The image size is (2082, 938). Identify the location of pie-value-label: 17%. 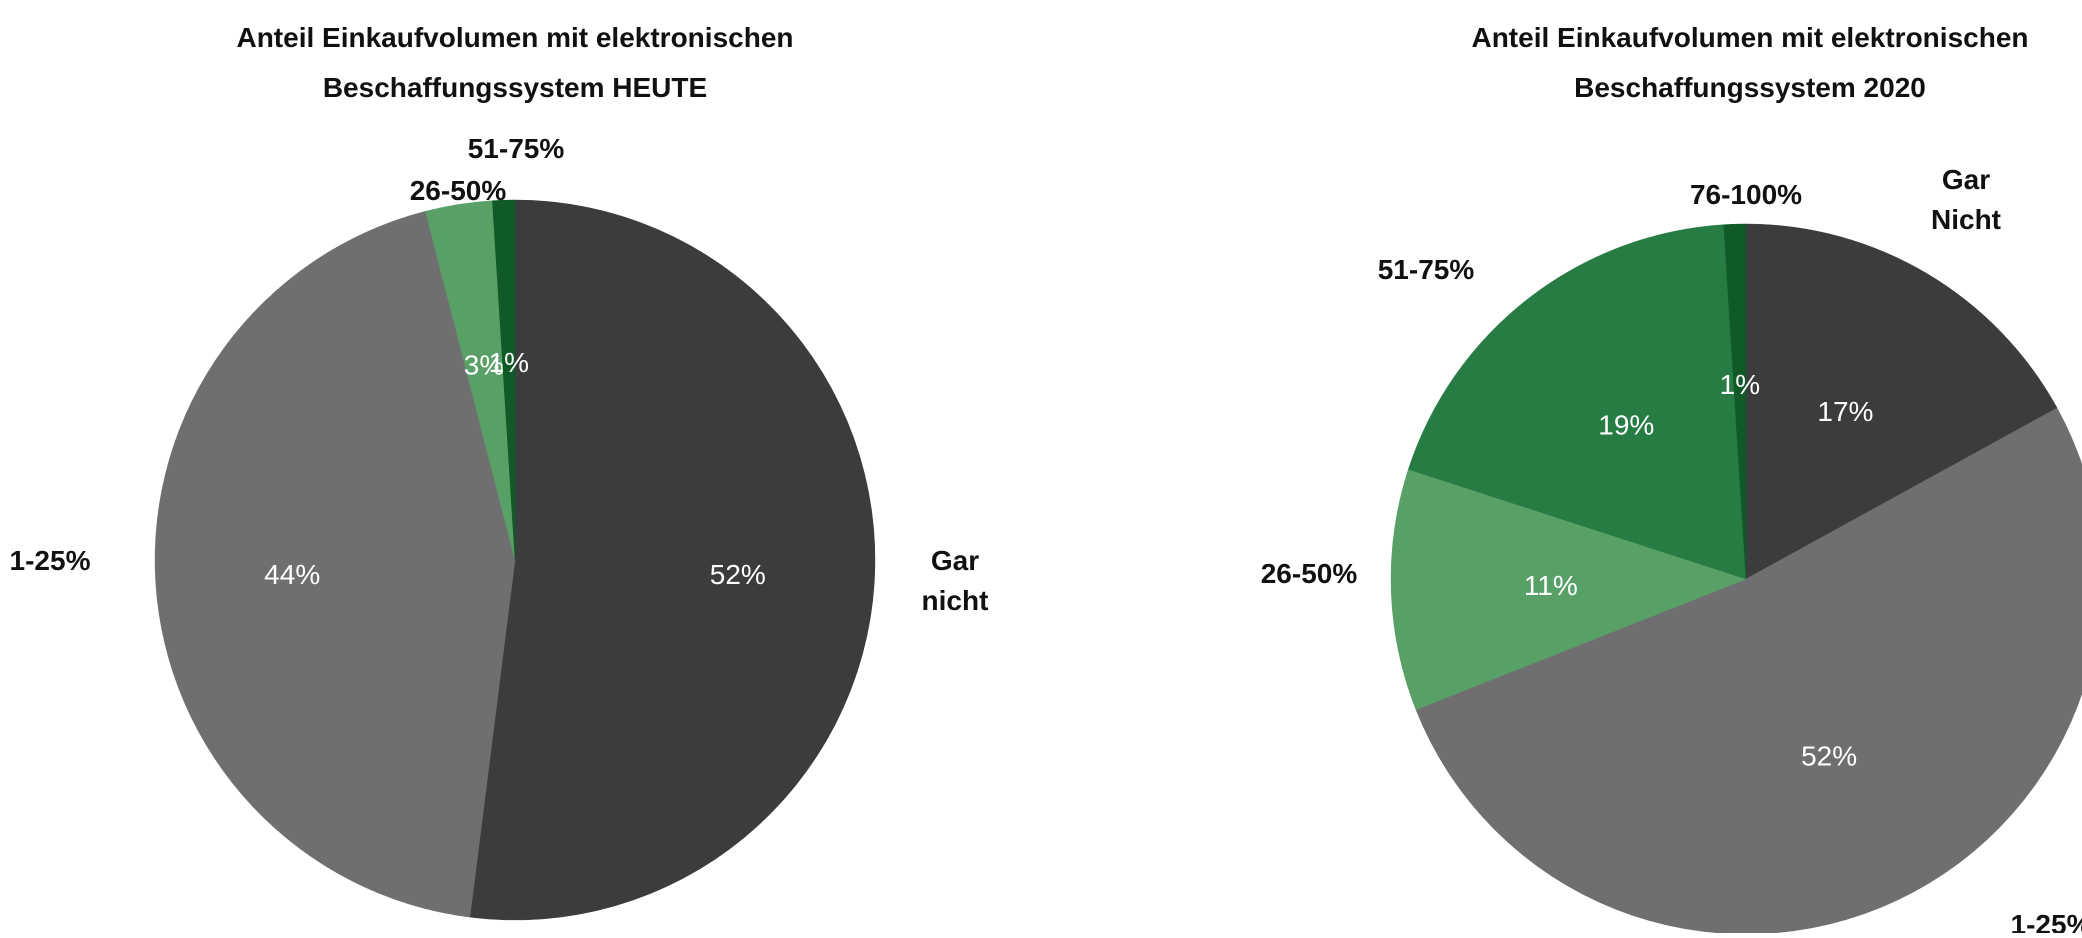
(1845, 411).